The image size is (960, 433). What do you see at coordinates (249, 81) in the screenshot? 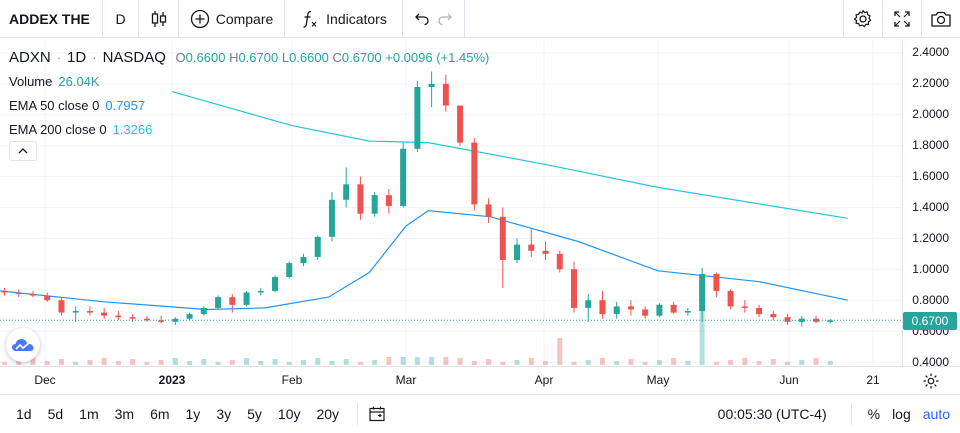
I see `volume-legend-row: Volume 26.04K` at bounding box center [249, 81].